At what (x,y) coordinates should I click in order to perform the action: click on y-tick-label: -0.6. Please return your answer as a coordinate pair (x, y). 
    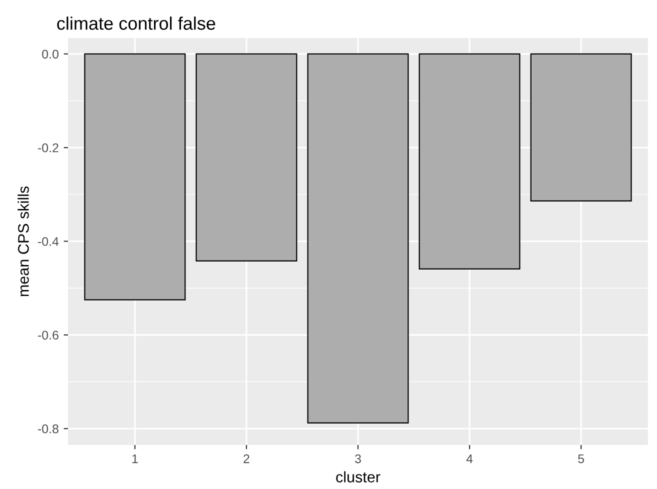
    Looking at the image, I should click on (48, 335).